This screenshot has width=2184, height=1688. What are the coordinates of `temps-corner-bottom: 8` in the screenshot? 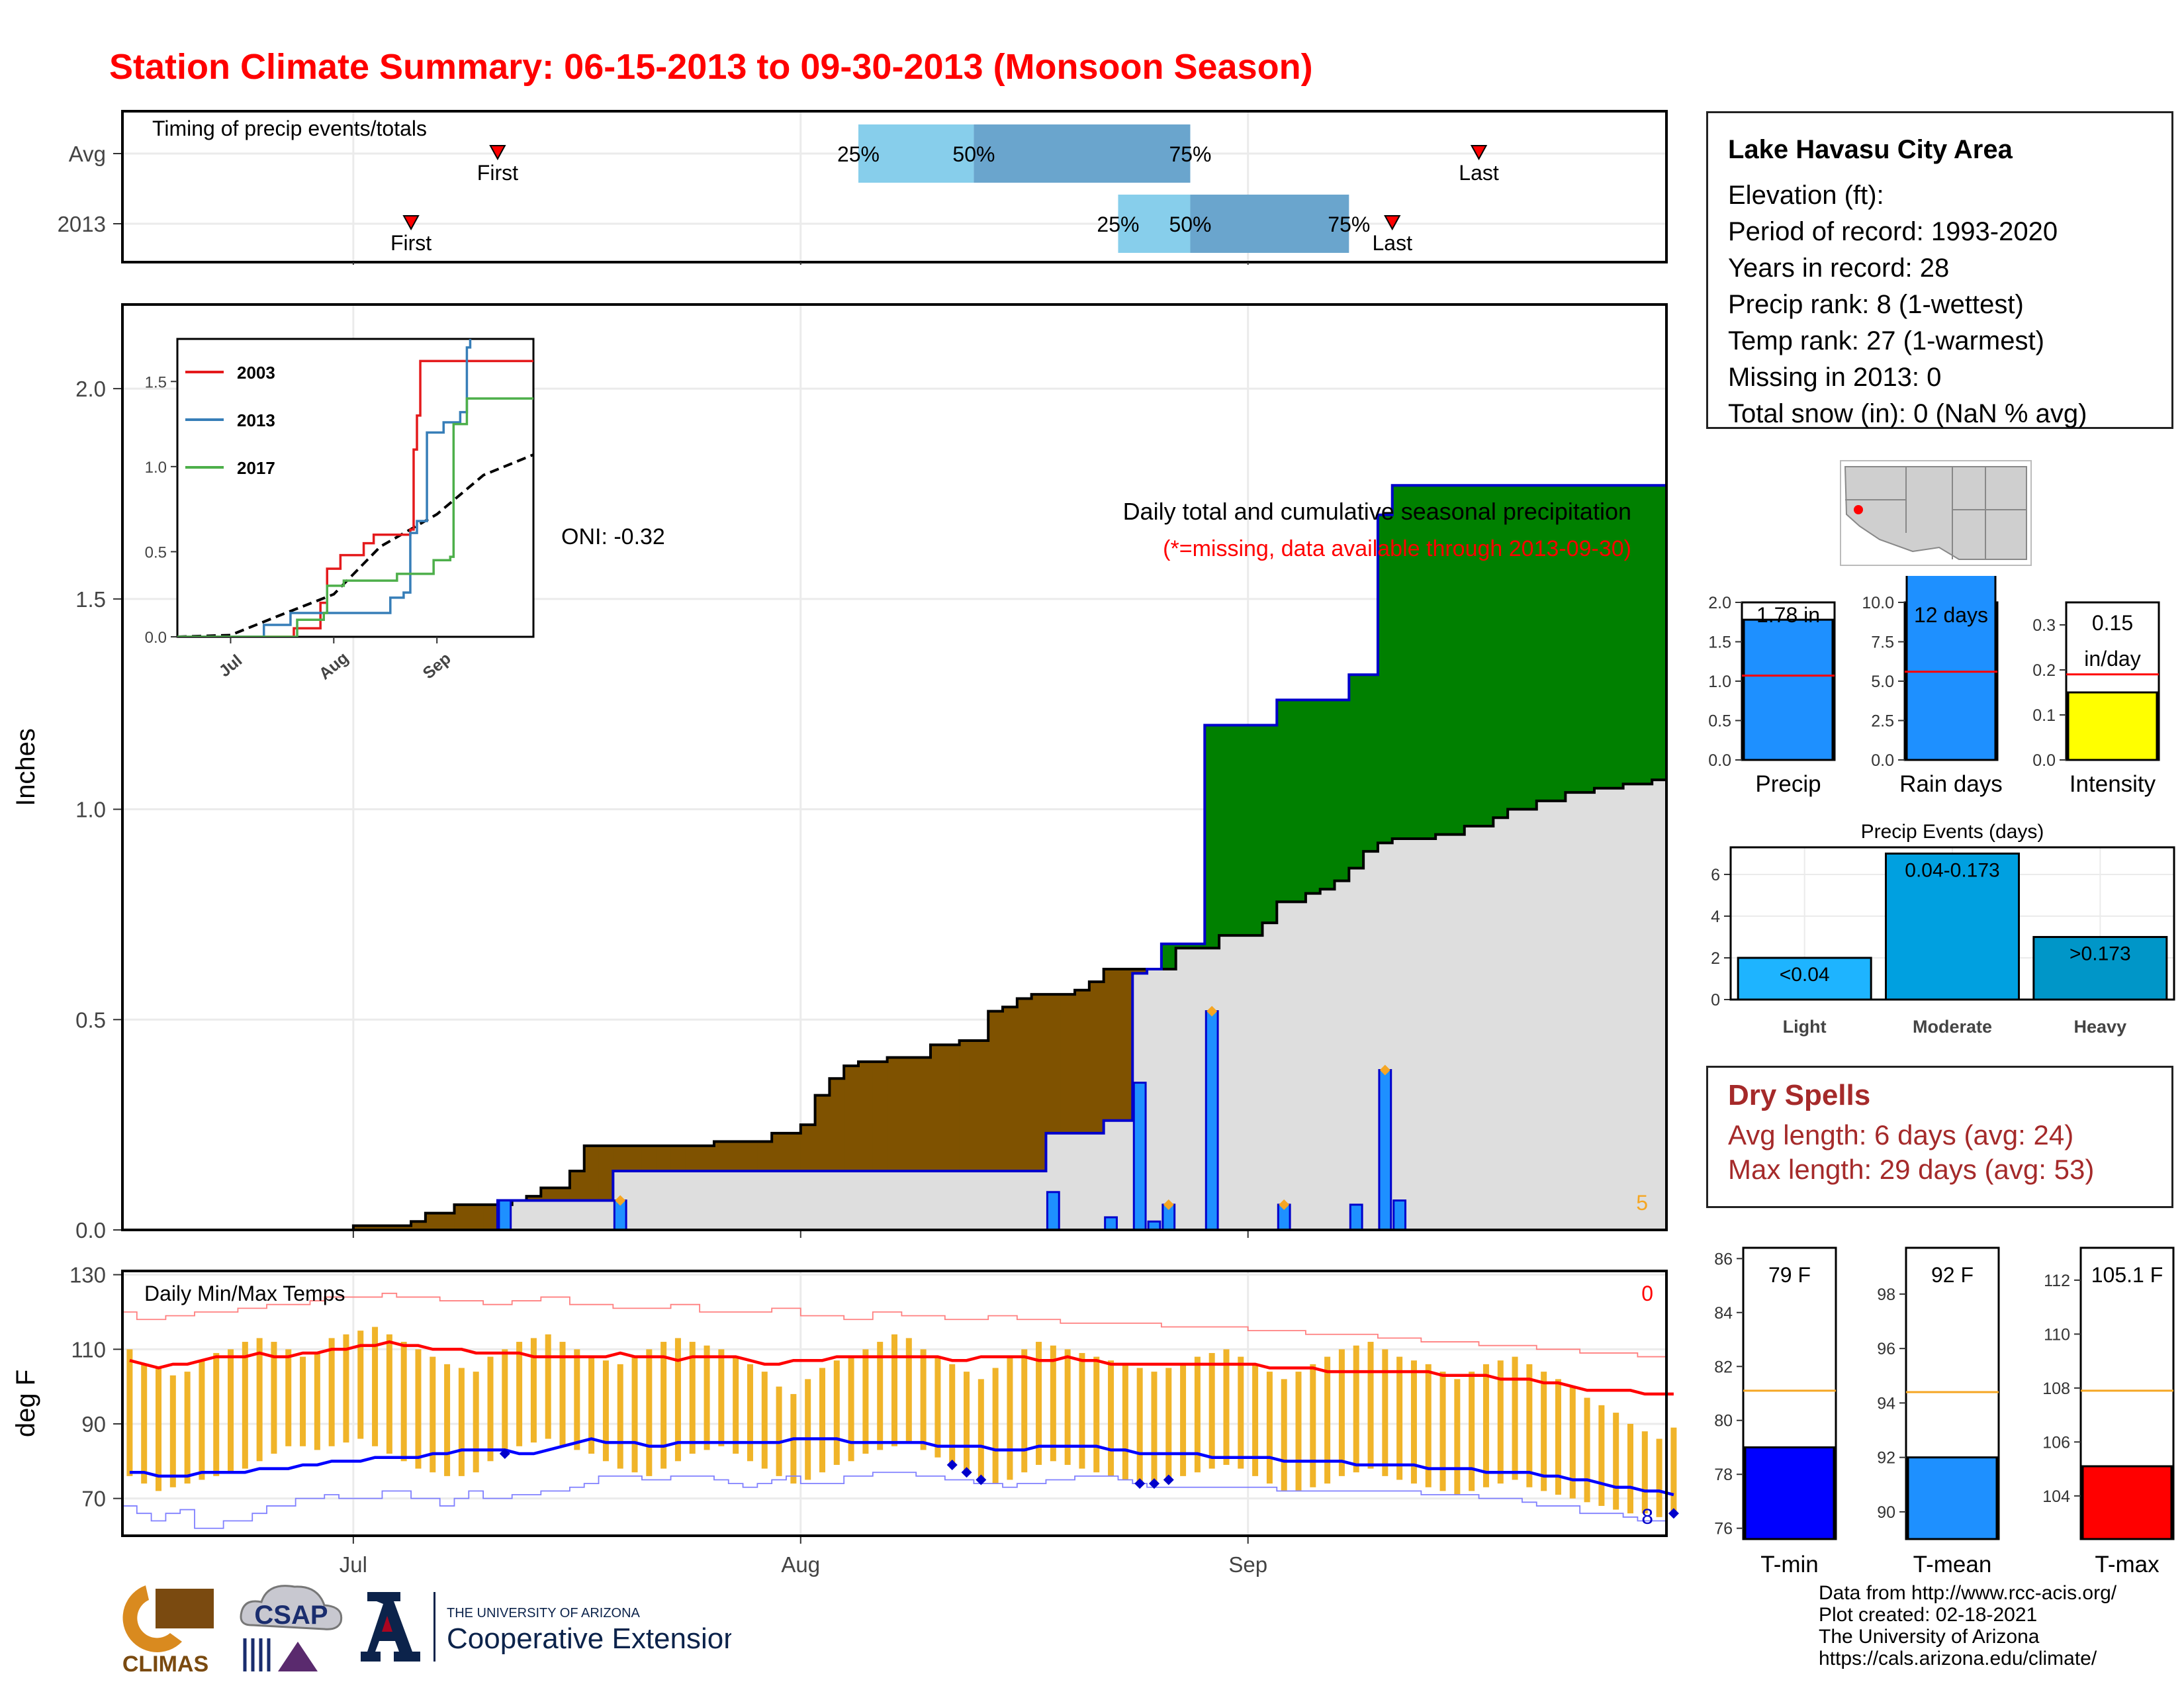 It's located at (1647, 1516).